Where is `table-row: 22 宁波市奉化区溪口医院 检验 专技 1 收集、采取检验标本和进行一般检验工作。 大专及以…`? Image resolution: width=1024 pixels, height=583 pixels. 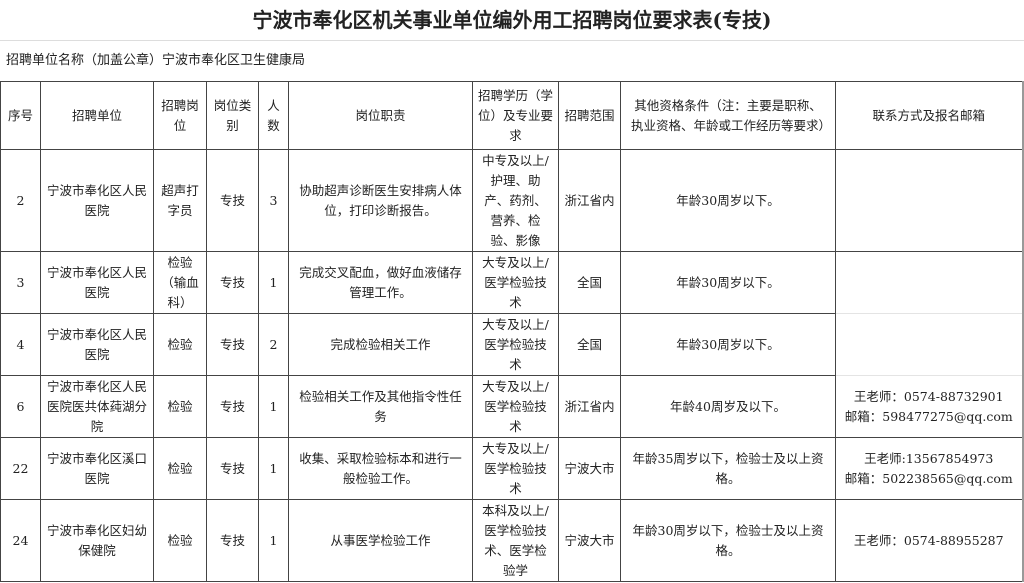
table-row: 22 宁波市奉化区溪口医院 检验 专技 1 收集、采取检验标本和进行一般检验工作。 大专及以… is located at coordinates (512, 468).